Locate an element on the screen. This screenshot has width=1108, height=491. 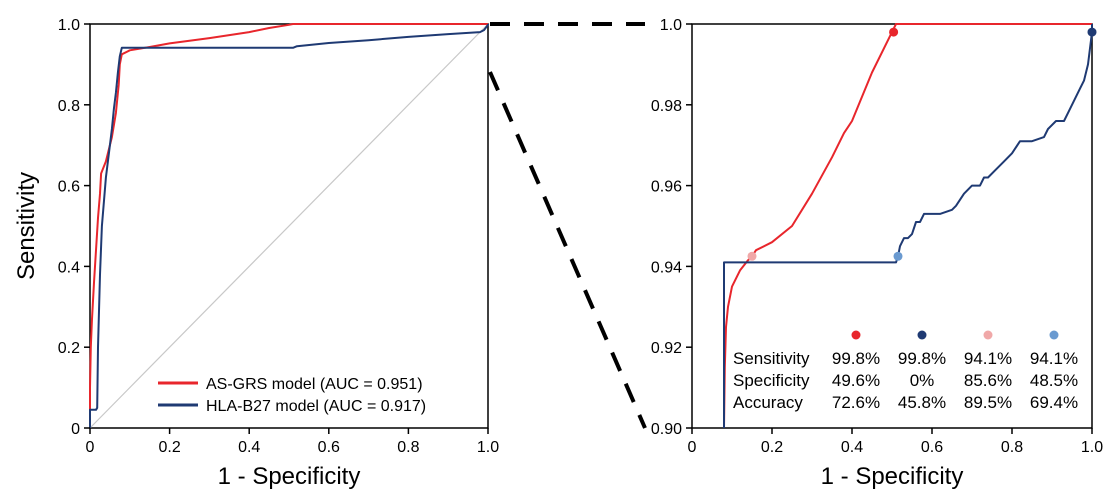
legend-label-as-grs: AS-GRS model (AUC = 0.951) is located at coordinates (314, 384).